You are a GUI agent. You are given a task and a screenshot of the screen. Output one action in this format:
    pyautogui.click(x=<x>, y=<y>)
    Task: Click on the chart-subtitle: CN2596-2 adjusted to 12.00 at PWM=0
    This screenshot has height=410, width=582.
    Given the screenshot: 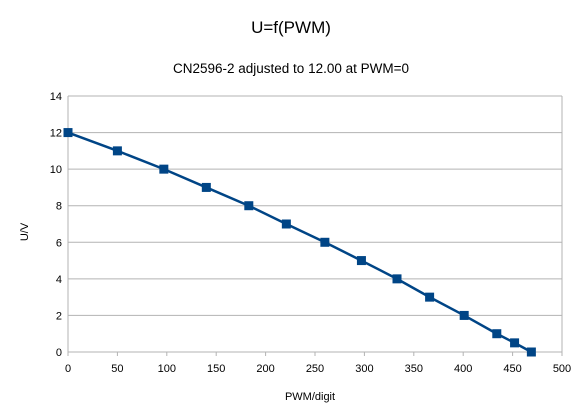 What is the action you would take?
    pyautogui.click(x=291, y=68)
    